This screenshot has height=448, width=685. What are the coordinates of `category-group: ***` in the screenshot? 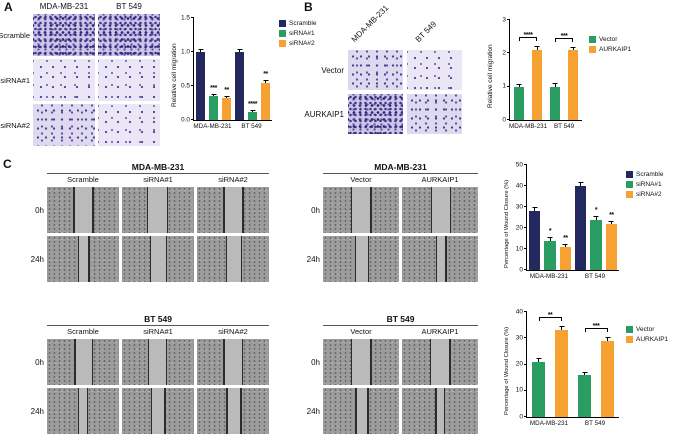 It's located at (564, 70).